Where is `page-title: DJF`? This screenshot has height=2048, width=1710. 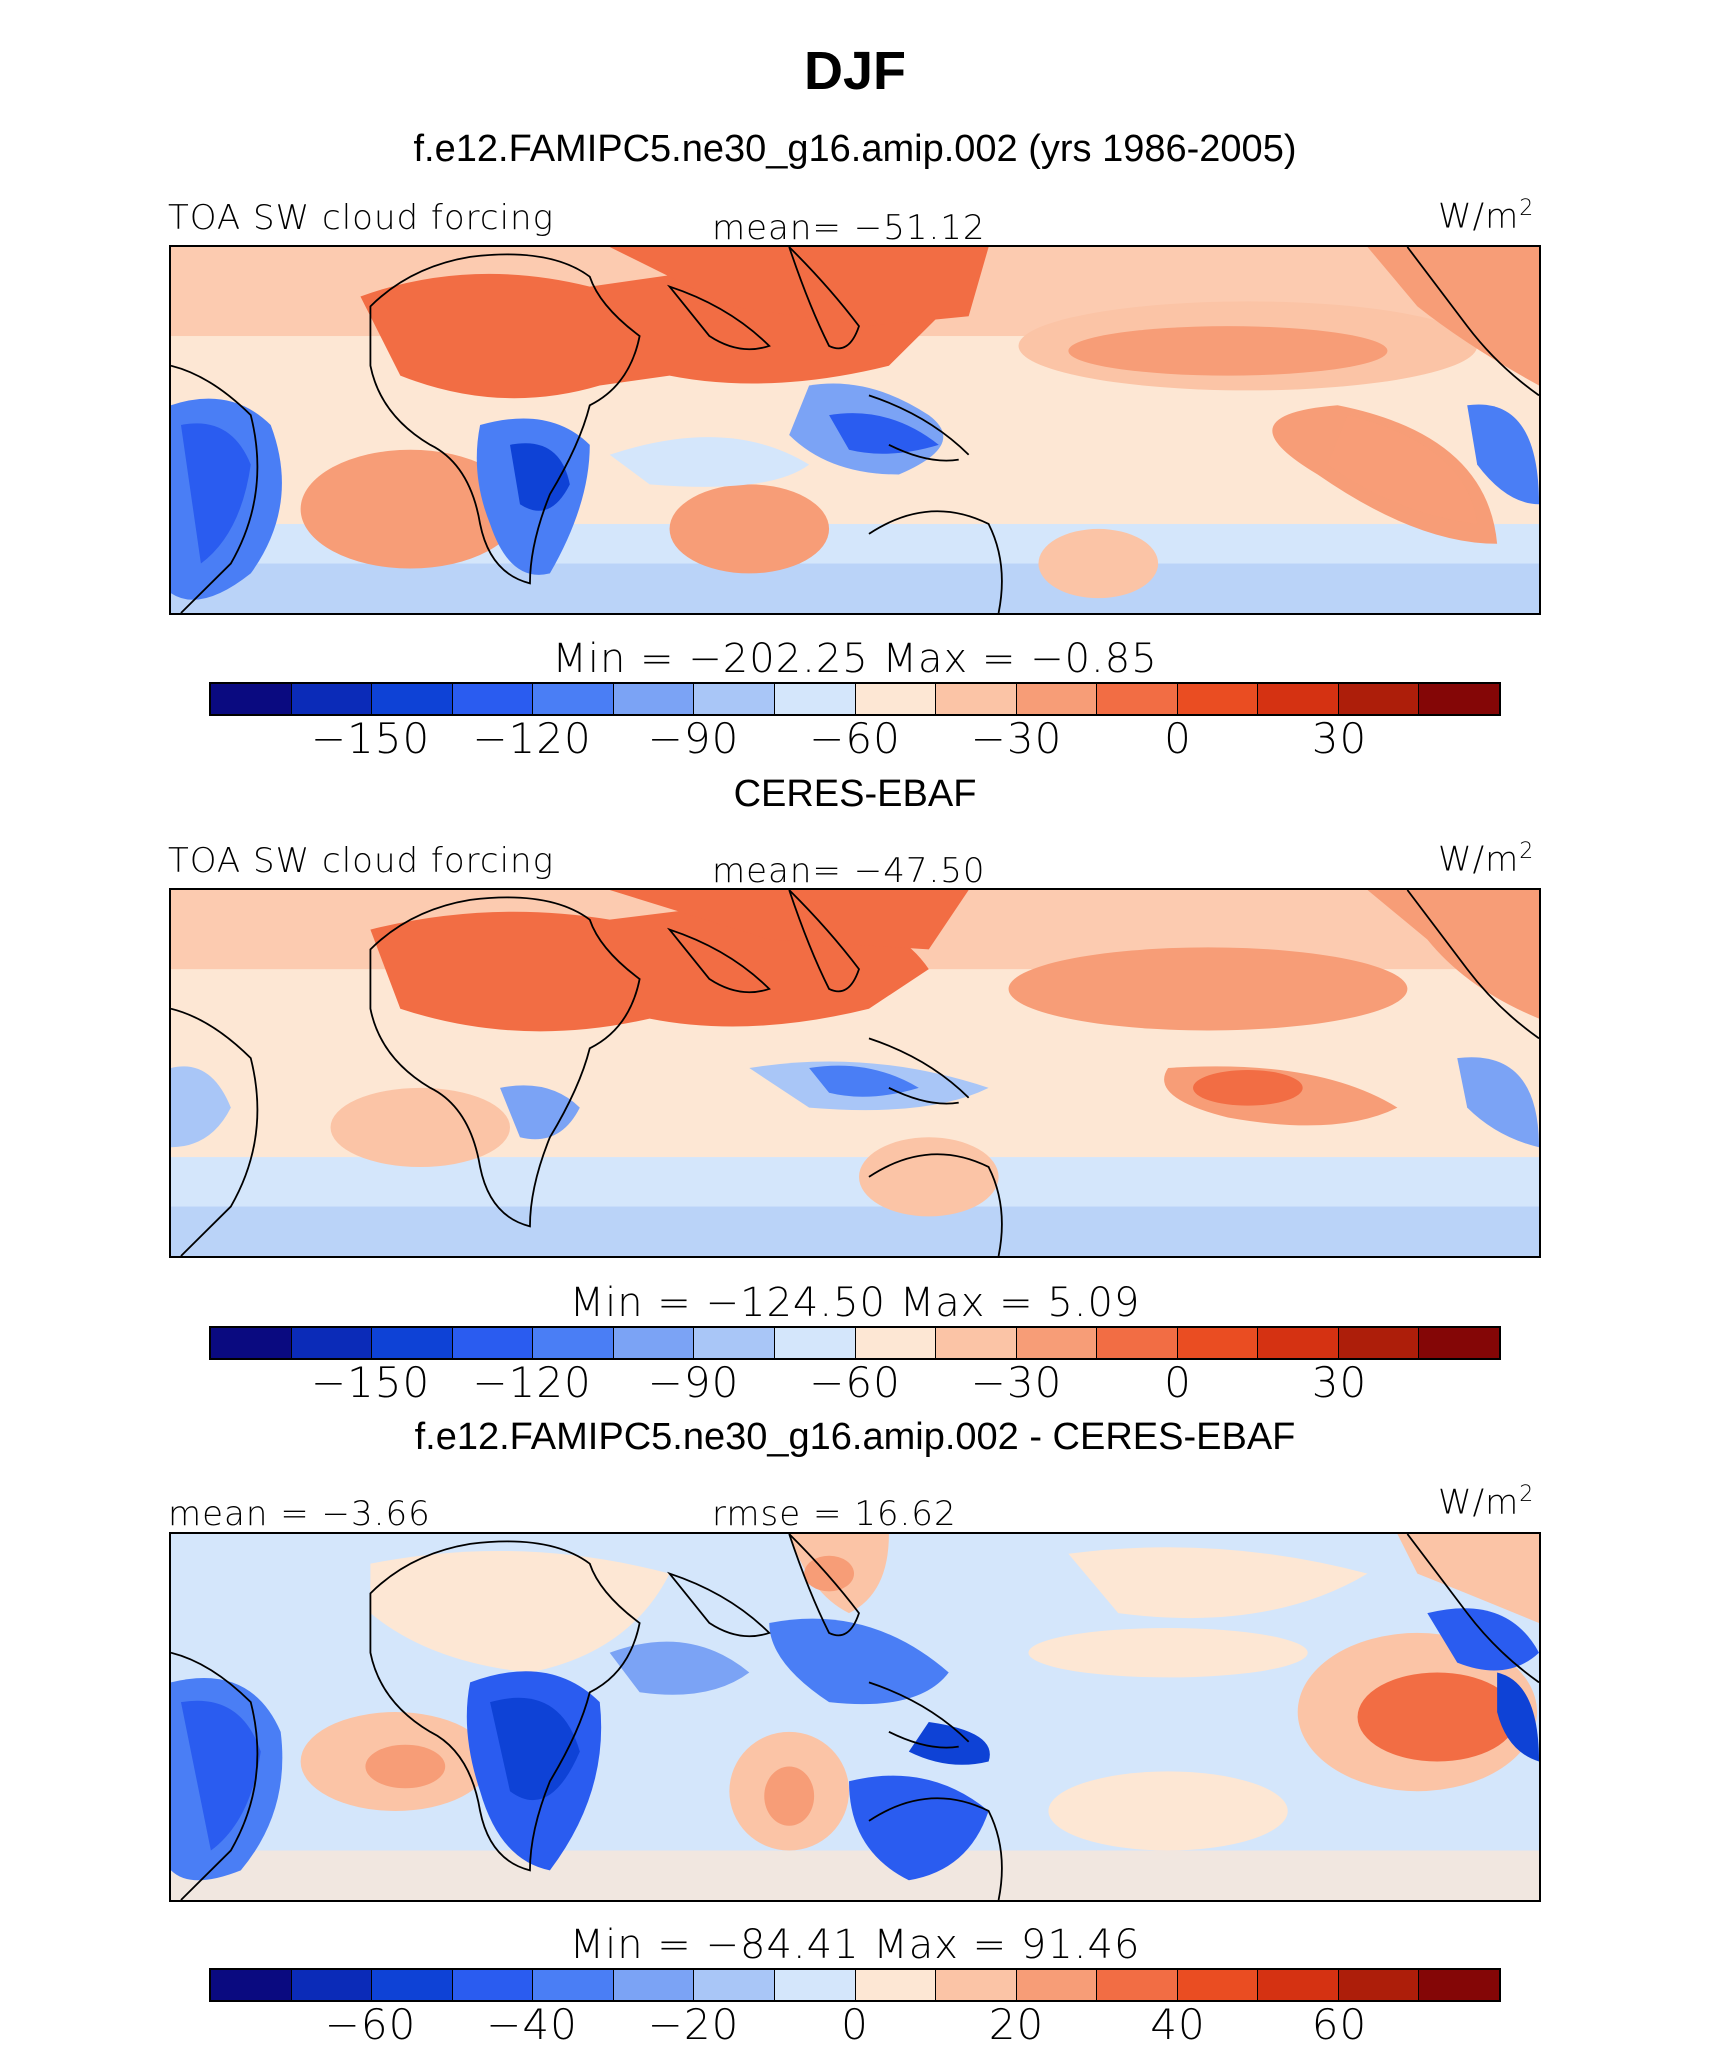
page-title: DJF is located at coordinates (854, 71).